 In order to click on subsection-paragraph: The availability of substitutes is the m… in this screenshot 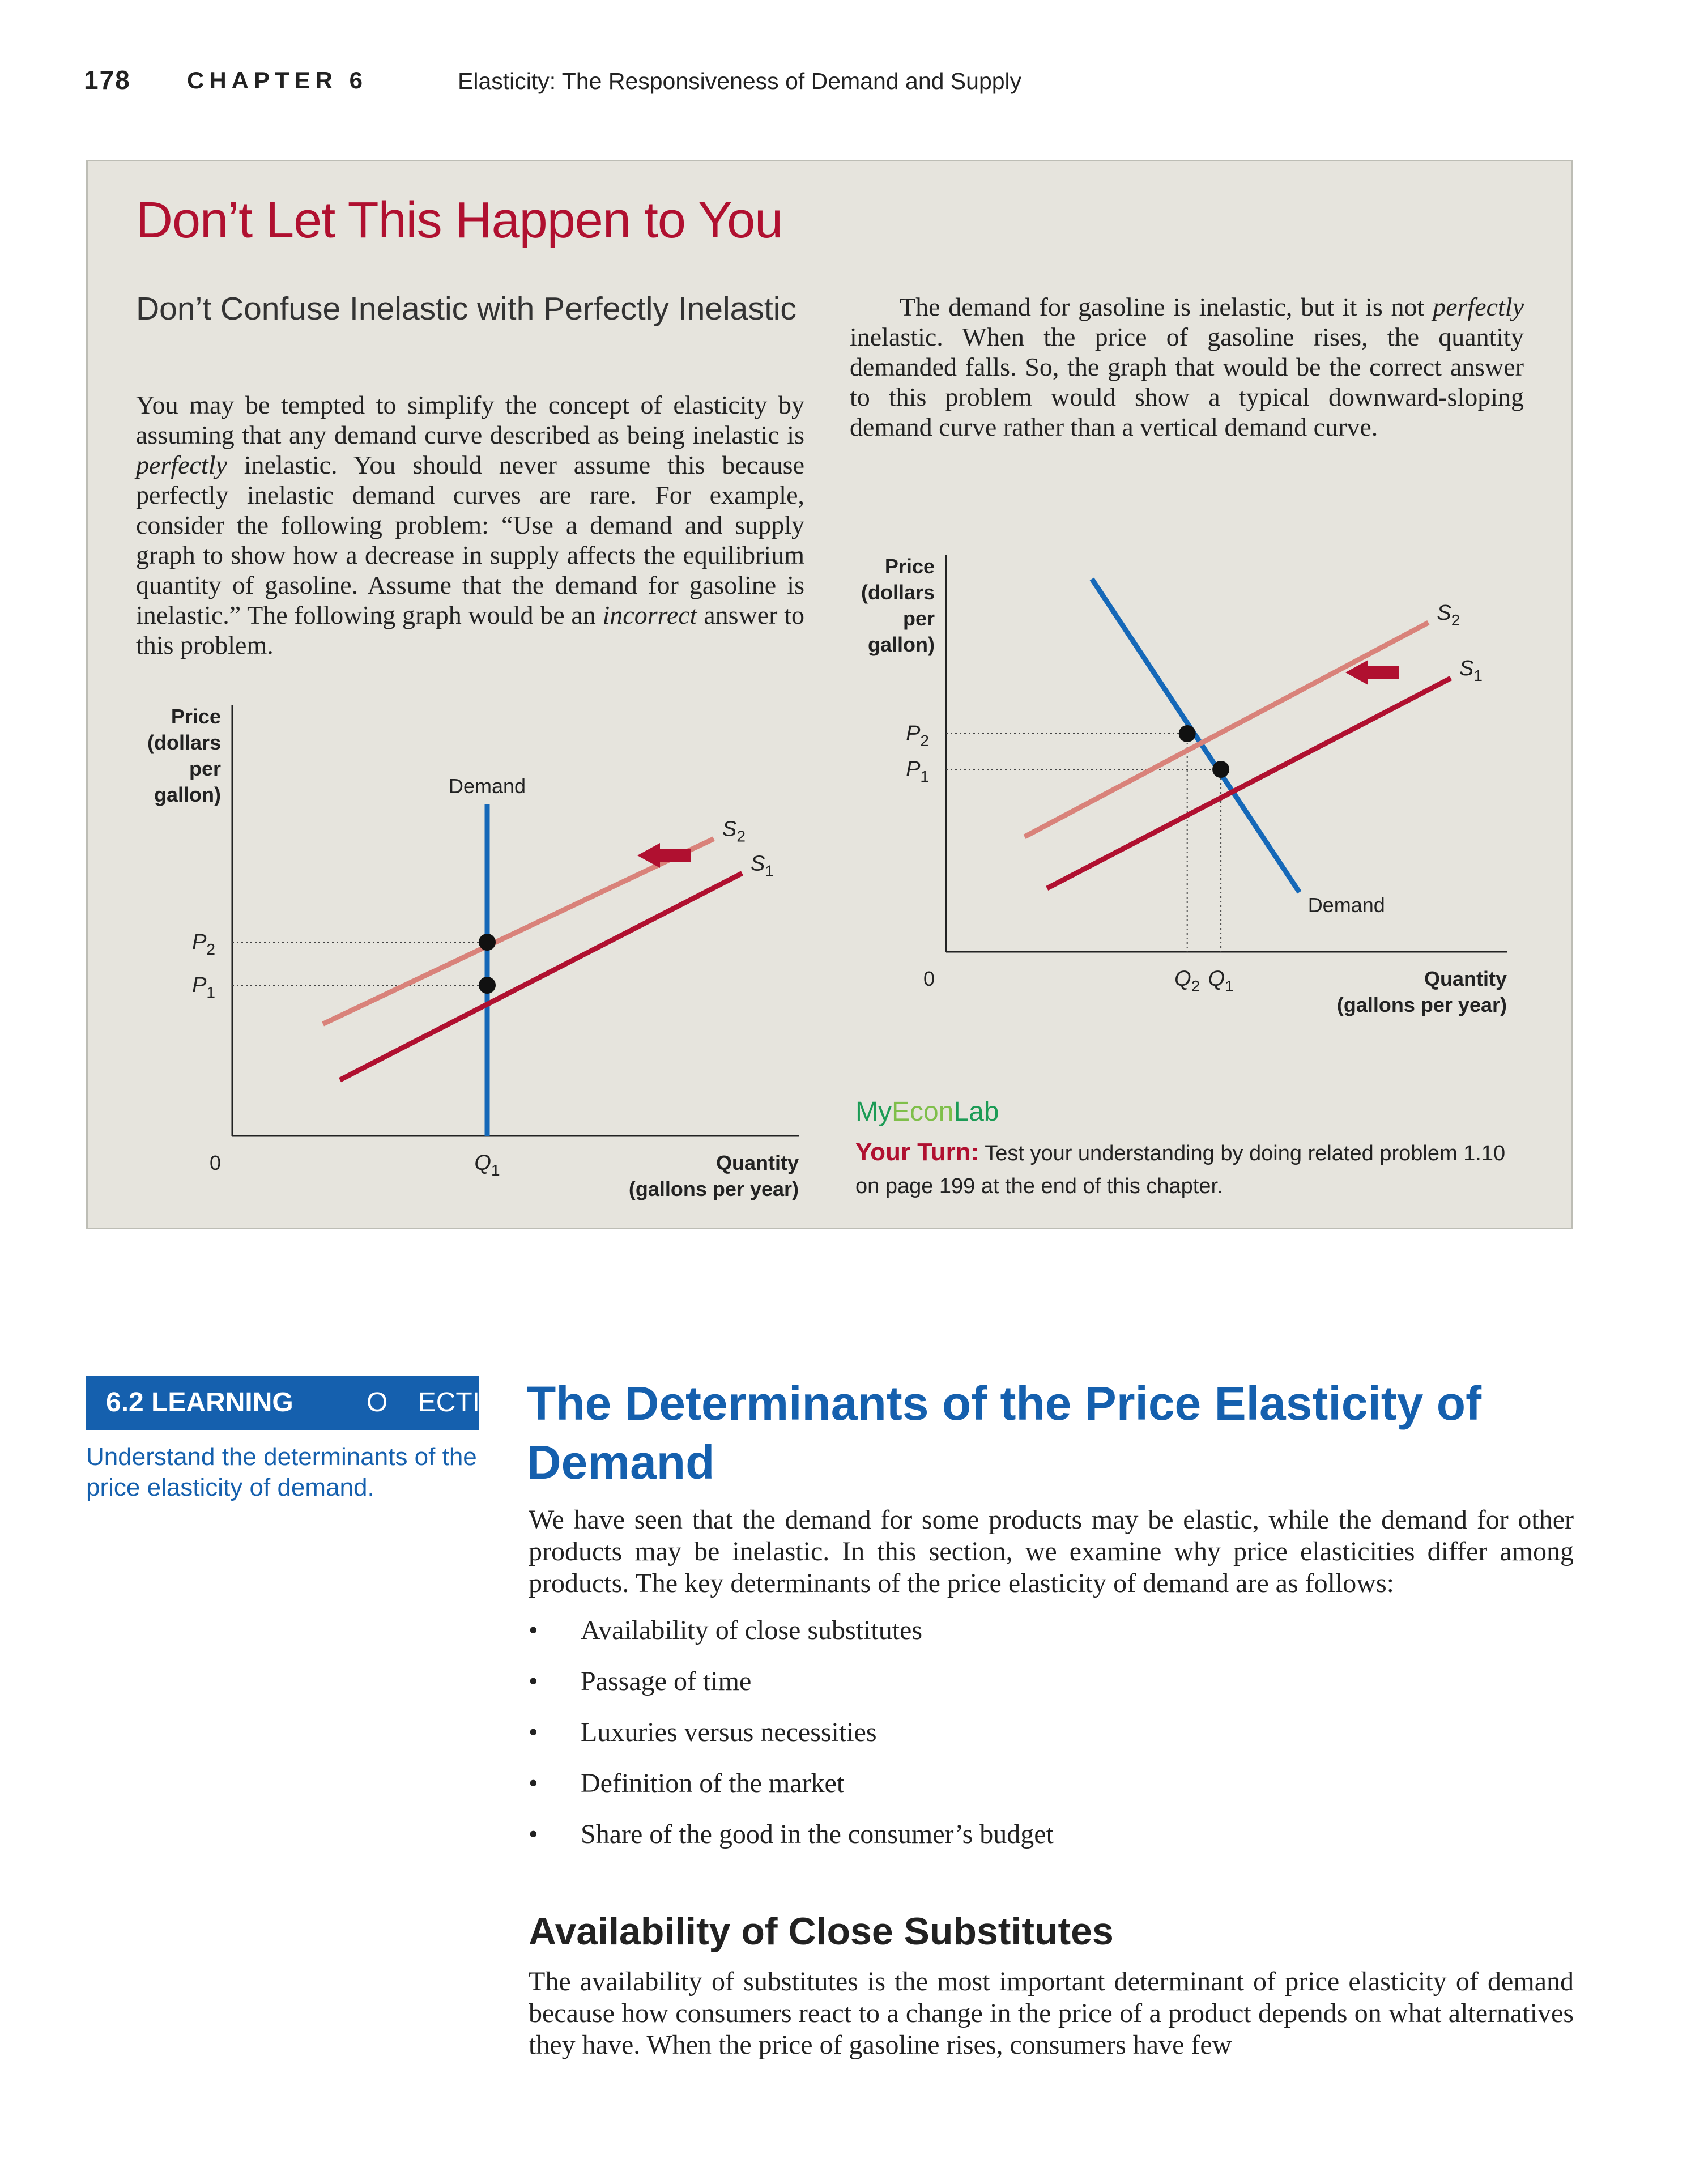, I will do `click(1051, 2013)`.